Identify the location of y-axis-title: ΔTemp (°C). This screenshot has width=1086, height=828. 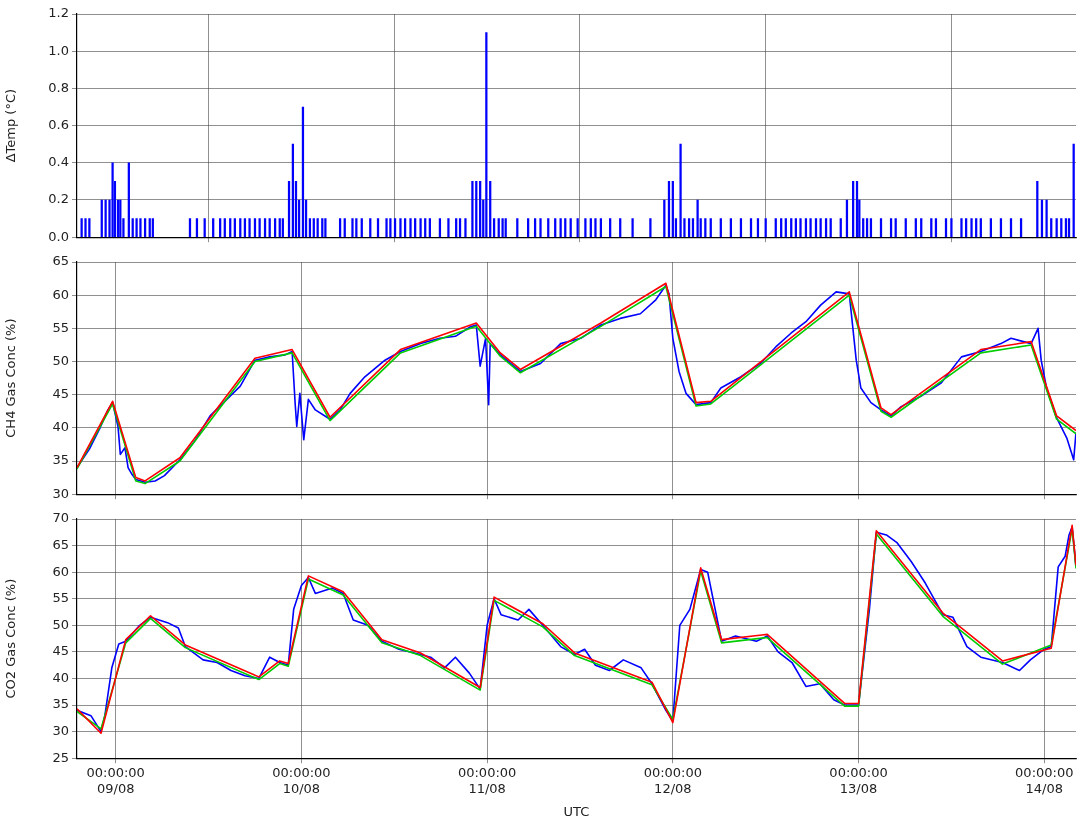
(11, 125).